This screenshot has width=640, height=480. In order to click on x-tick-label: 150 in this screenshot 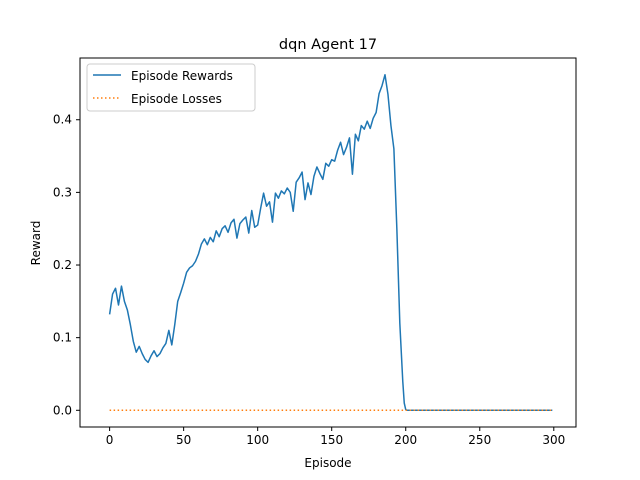, I will do `click(331, 440)`.